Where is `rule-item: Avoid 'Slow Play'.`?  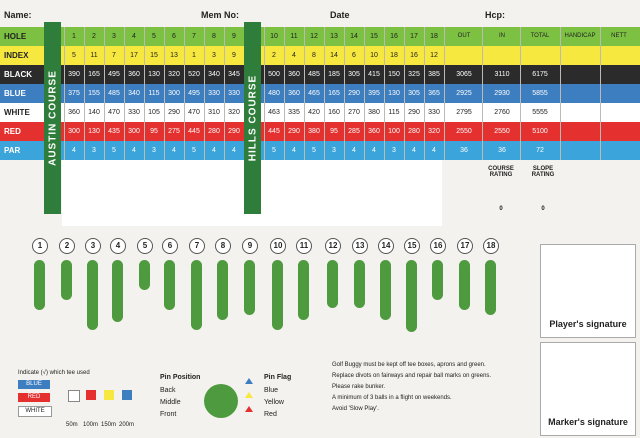 rule-item: Avoid 'Slow Play'. is located at coordinates (355, 409).